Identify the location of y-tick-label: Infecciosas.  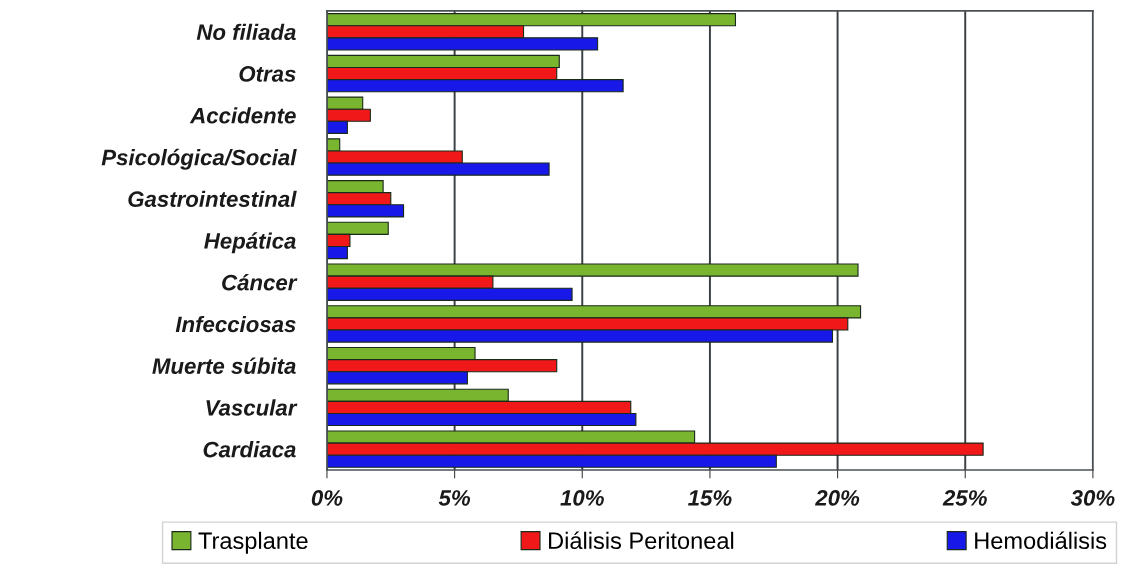
(235, 324).